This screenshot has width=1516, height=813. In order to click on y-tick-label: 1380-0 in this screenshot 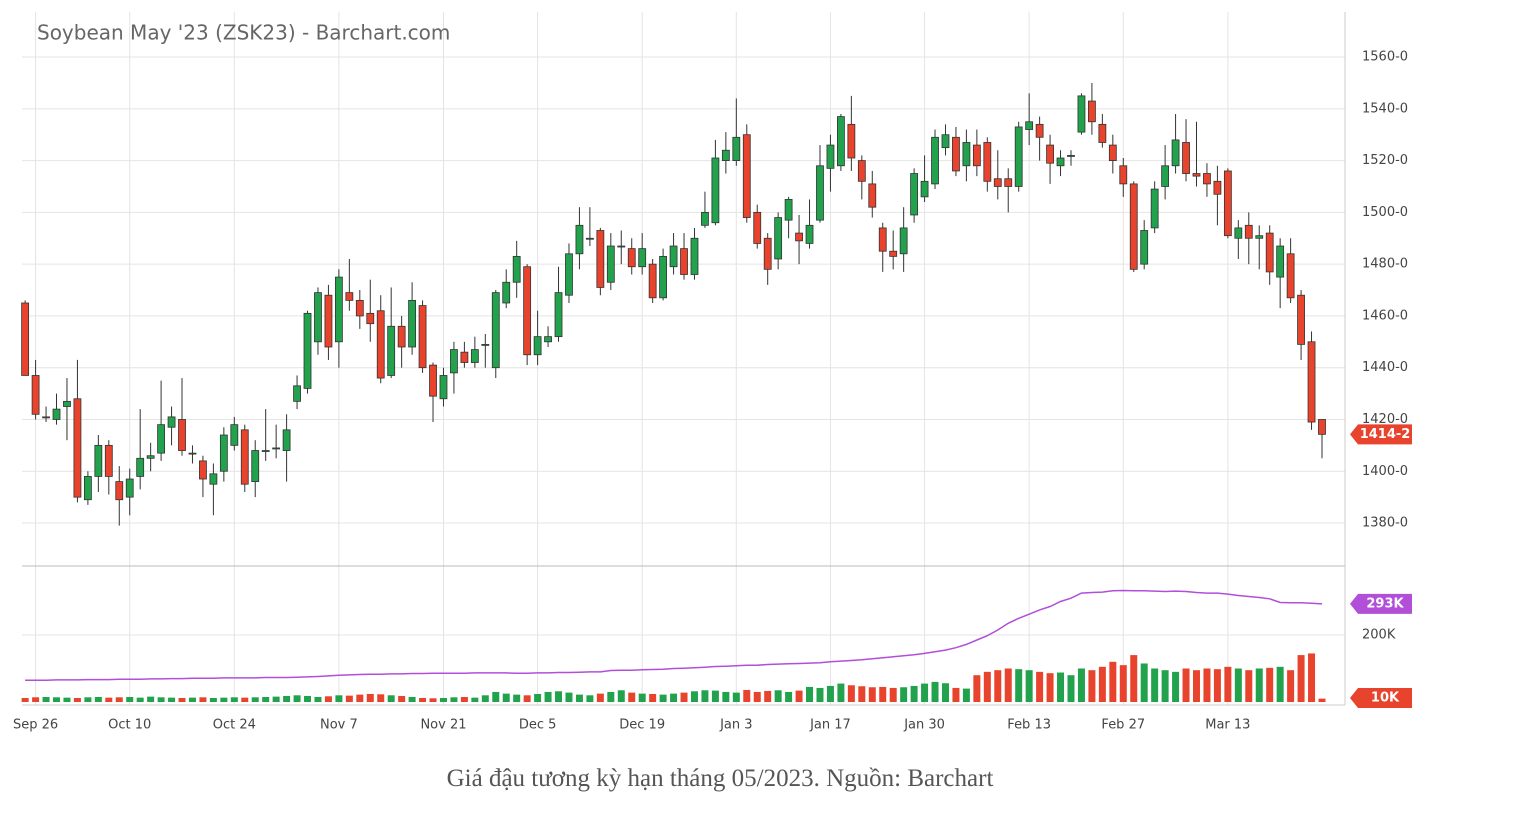, I will do `click(1385, 523)`.